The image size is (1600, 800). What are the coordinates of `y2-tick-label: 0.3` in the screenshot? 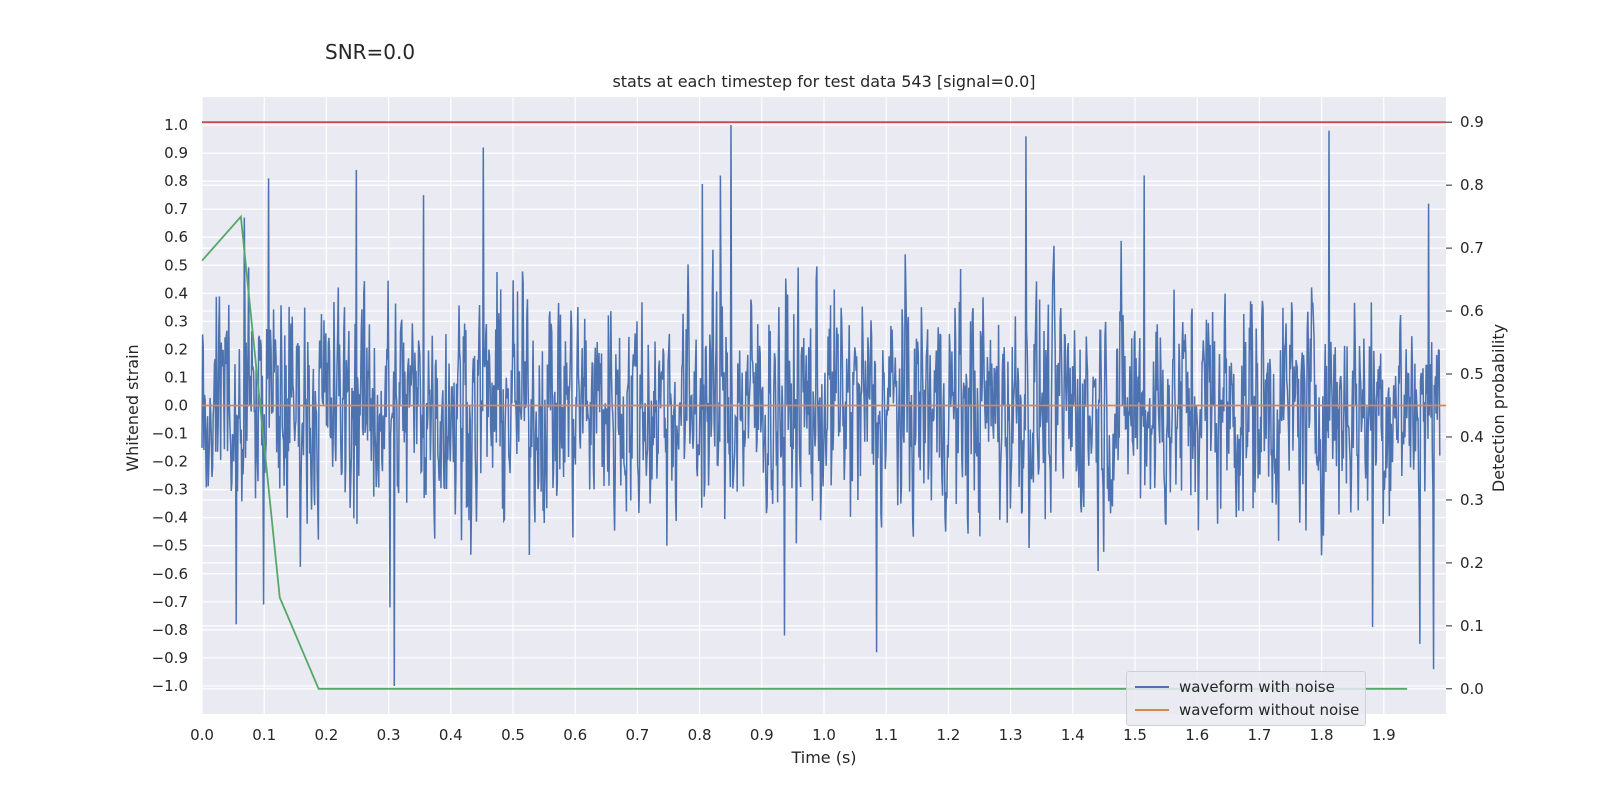 It's located at (1472, 500).